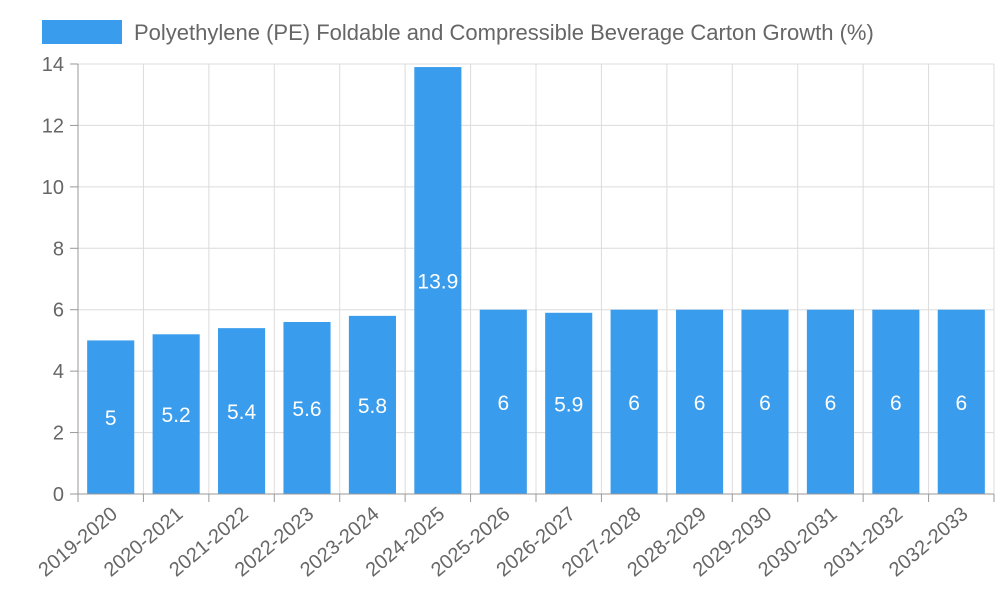  I want to click on bar-value-label: 5.9, so click(568, 404).